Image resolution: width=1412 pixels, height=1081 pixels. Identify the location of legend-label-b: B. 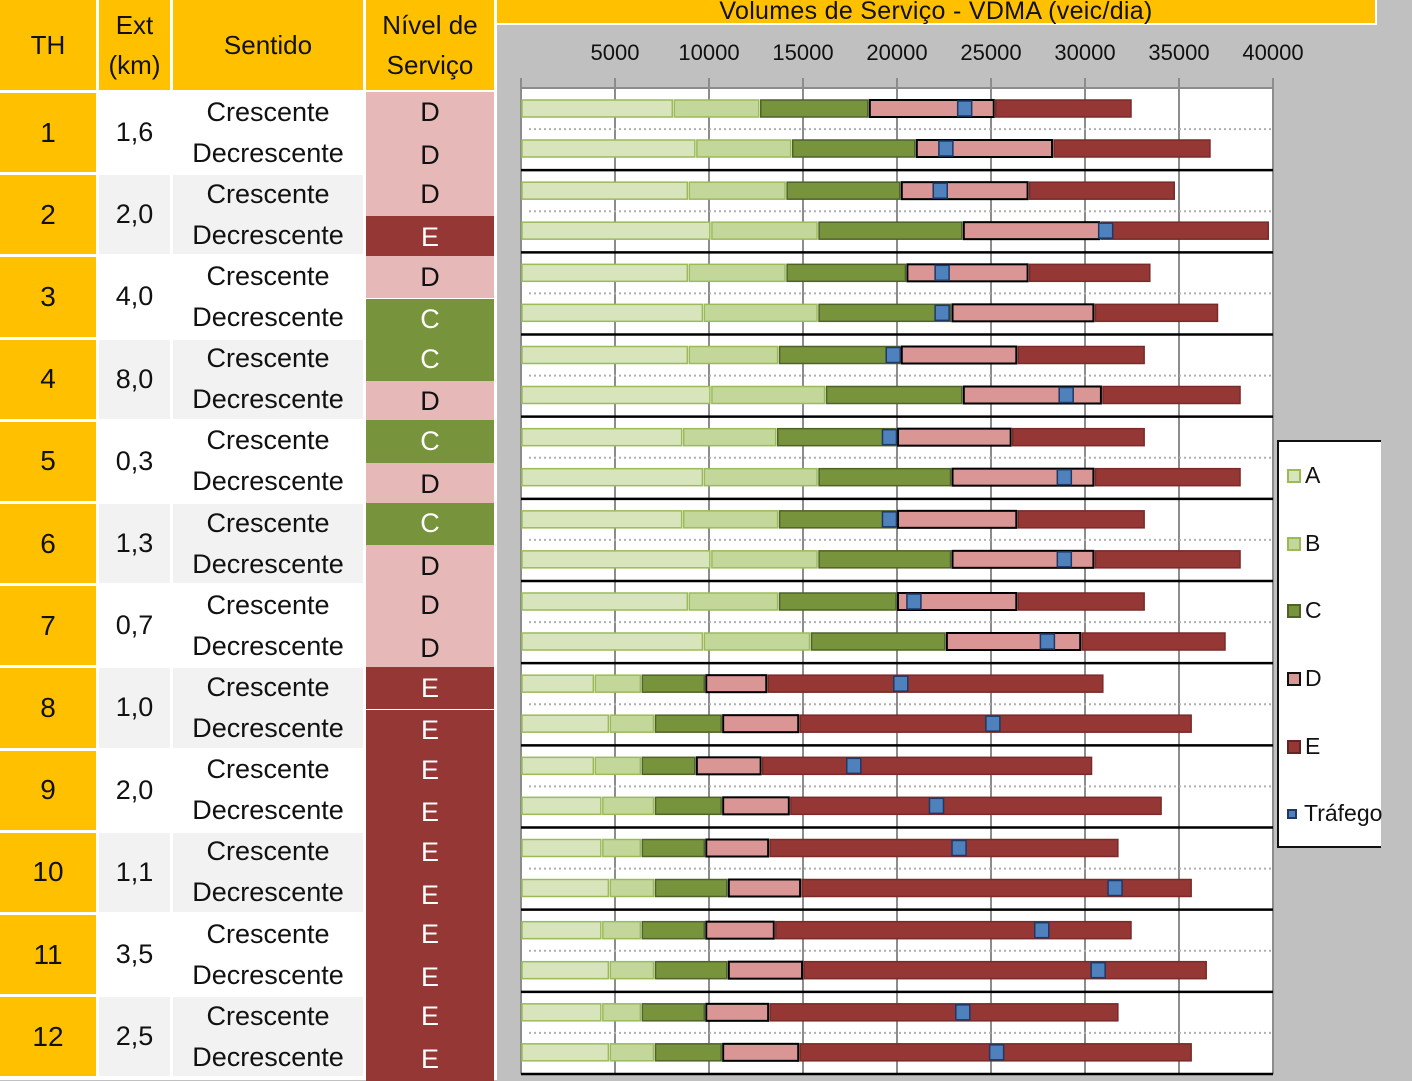
(1313, 543).